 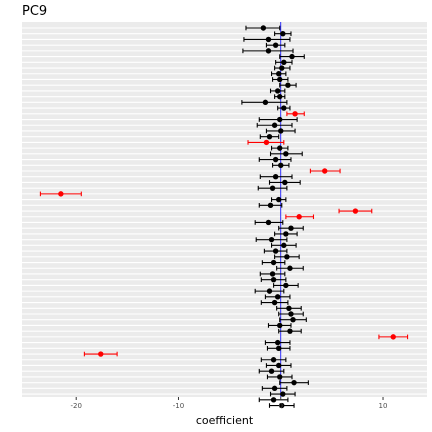 I want to click on chart-title: PC9, so click(x=34, y=11).